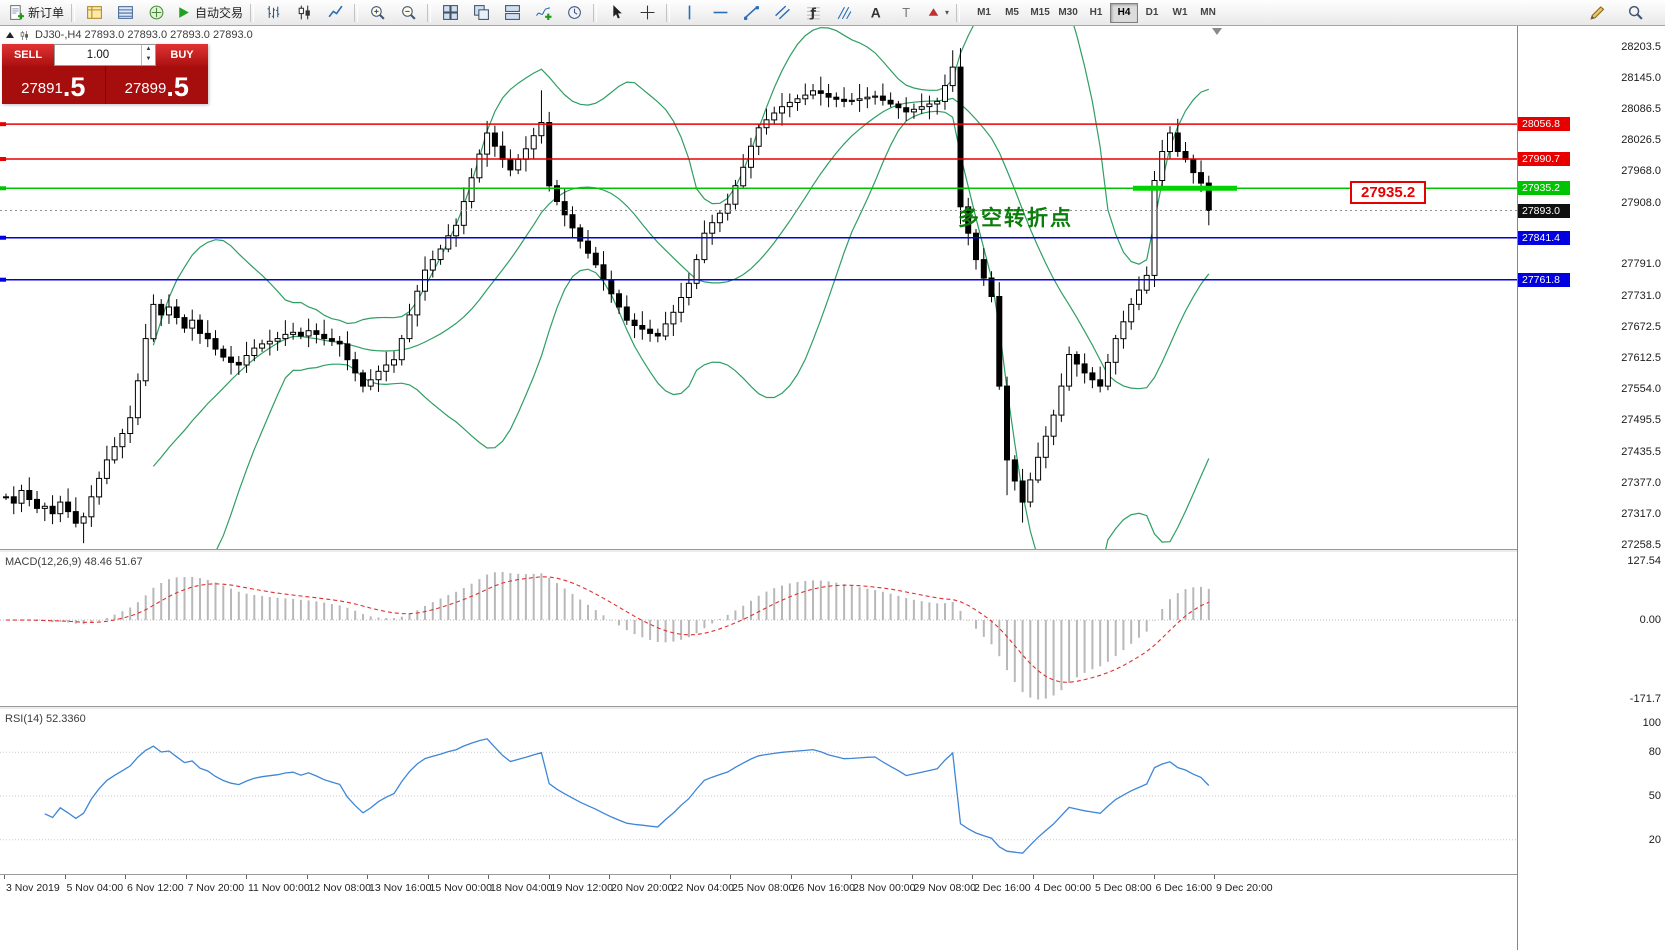 The image size is (1665, 950). What do you see at coordinates (148, 55) in the screenshot?
I see `volume-spinner: ▲ ▼` at bounding box center [148, 55].